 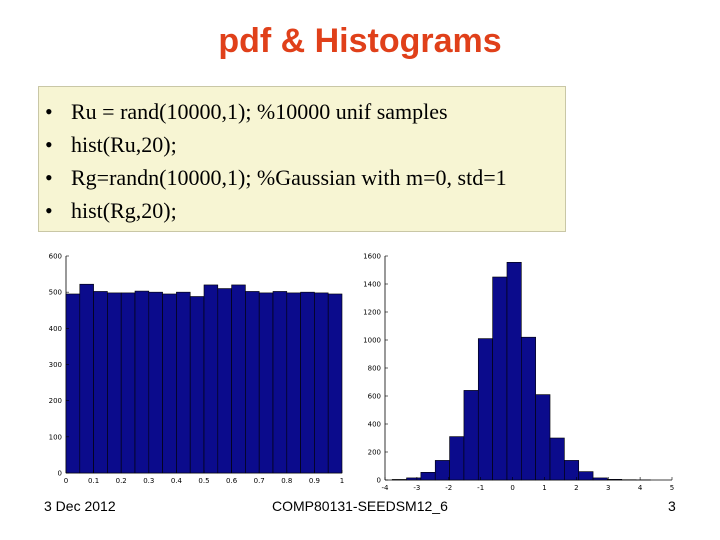 What do you see at coordinates (124, 210) in the screenshot?
I see `bullet-text: hist(Rg,20);` at bounding box center [124, 210].